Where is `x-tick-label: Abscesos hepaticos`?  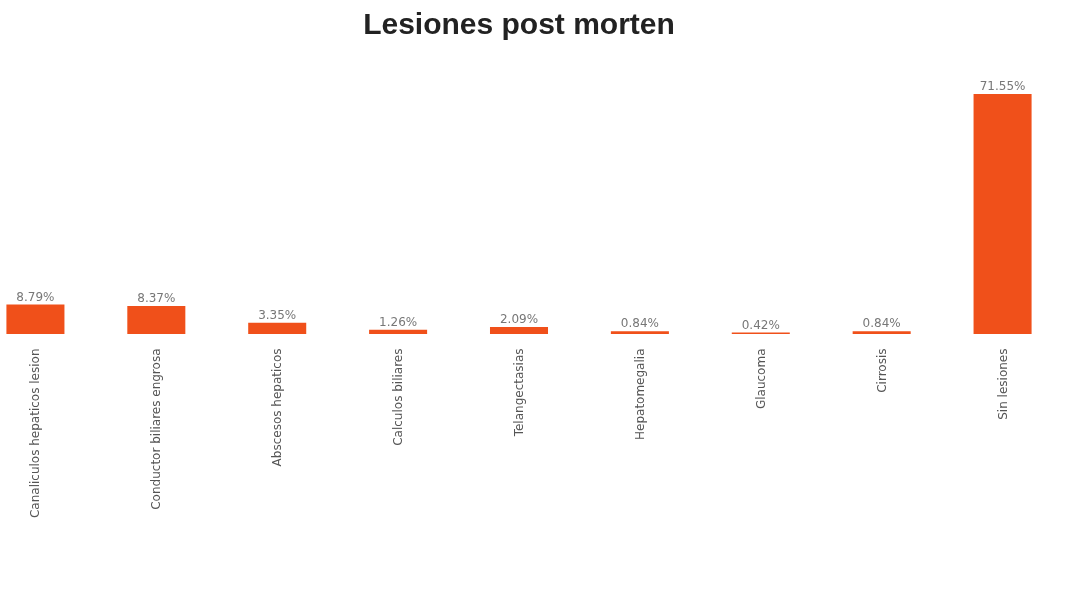
x-tick-label: Abscesos hepaticos is located at coordinates (277, 407).